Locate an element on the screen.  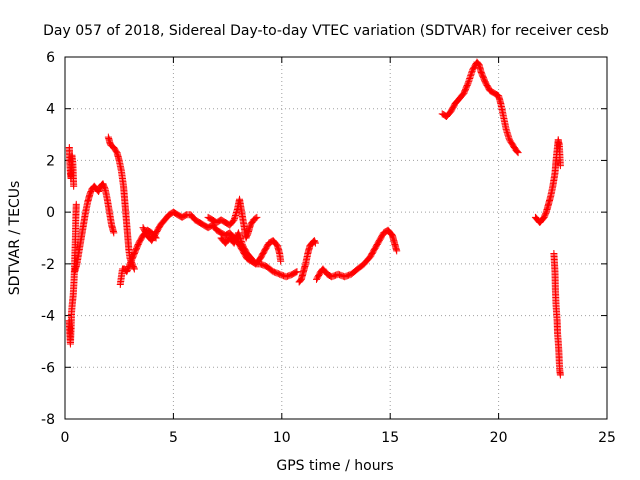
y-tick-label: 6 is located at coordinates (50, 58).